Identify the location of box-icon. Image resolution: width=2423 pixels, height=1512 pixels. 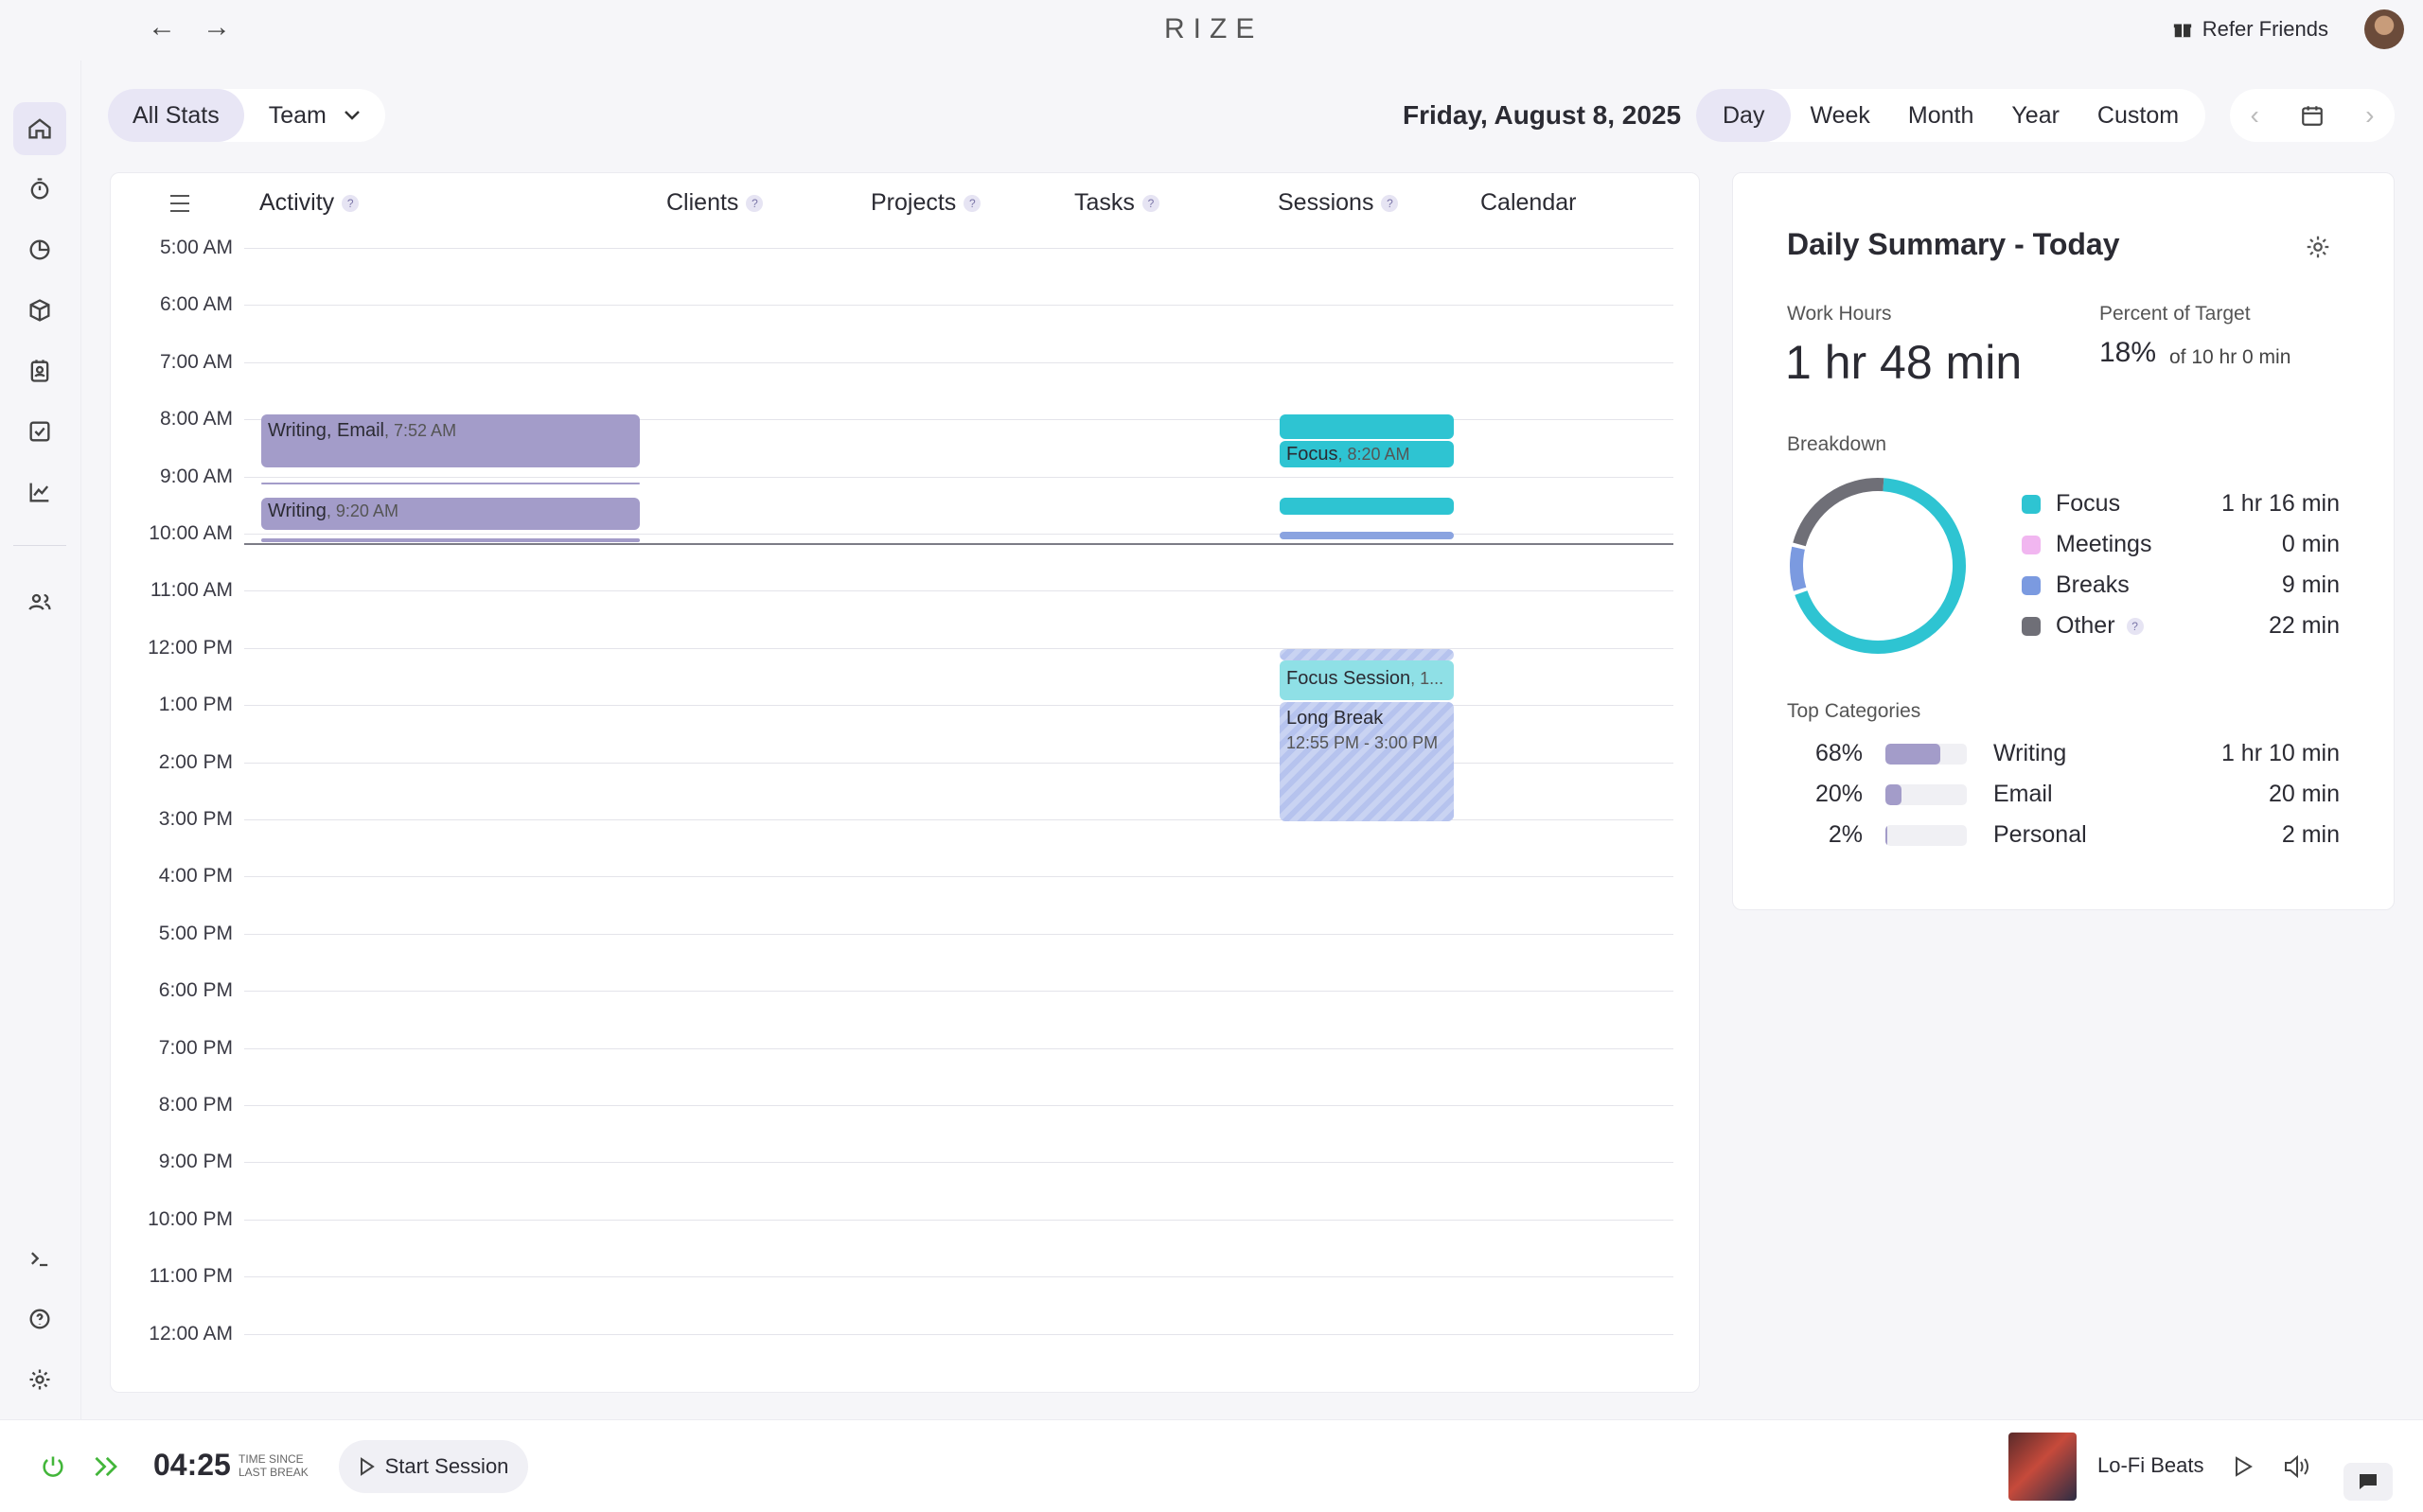
(39, 311).